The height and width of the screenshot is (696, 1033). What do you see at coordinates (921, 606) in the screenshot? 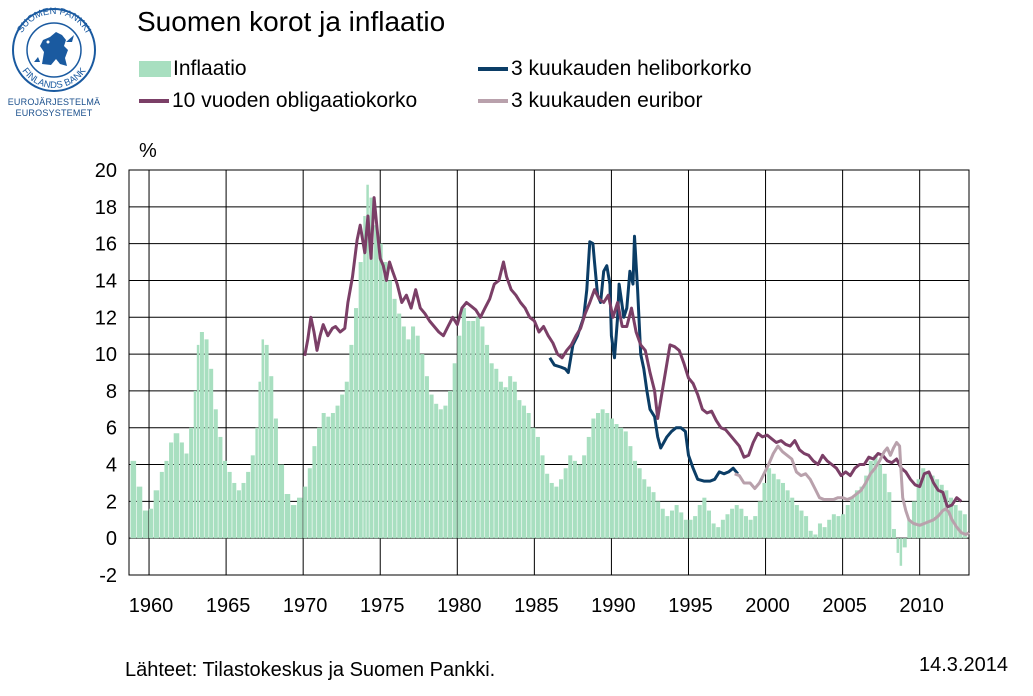
I see `x-tick-label: 2010` at bounding box center [921, 606].